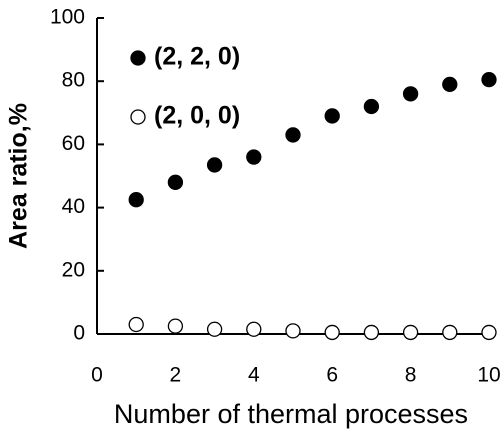  I want to click on x-tick-label: 2, so click(176, 375).